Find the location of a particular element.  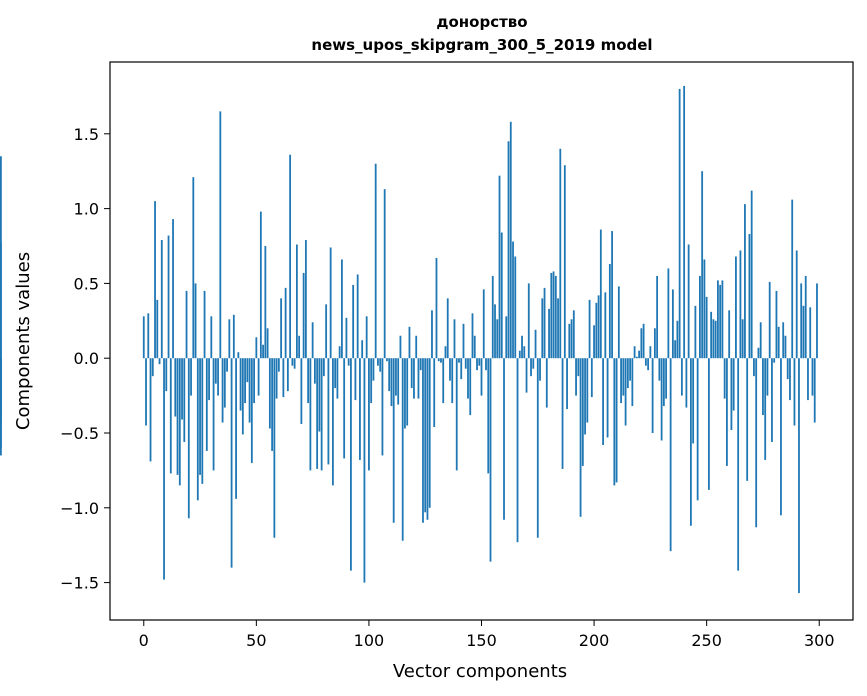

x-tick-label: 150 is located at coordinates (481, 640).